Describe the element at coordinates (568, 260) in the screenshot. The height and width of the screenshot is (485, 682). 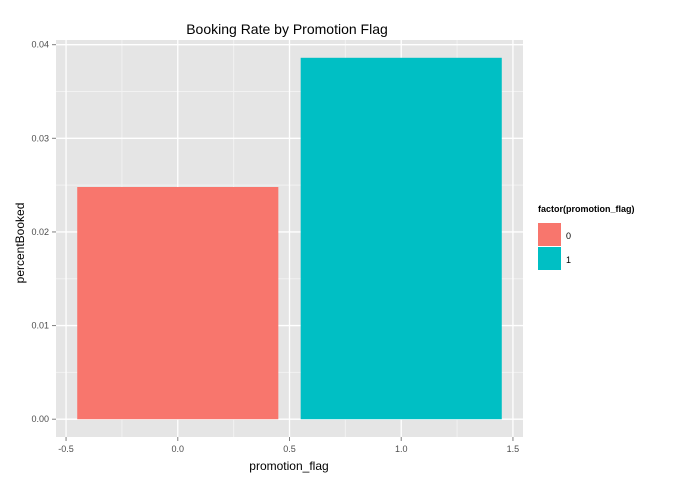
I see `legend-label-1: 1` at that location.